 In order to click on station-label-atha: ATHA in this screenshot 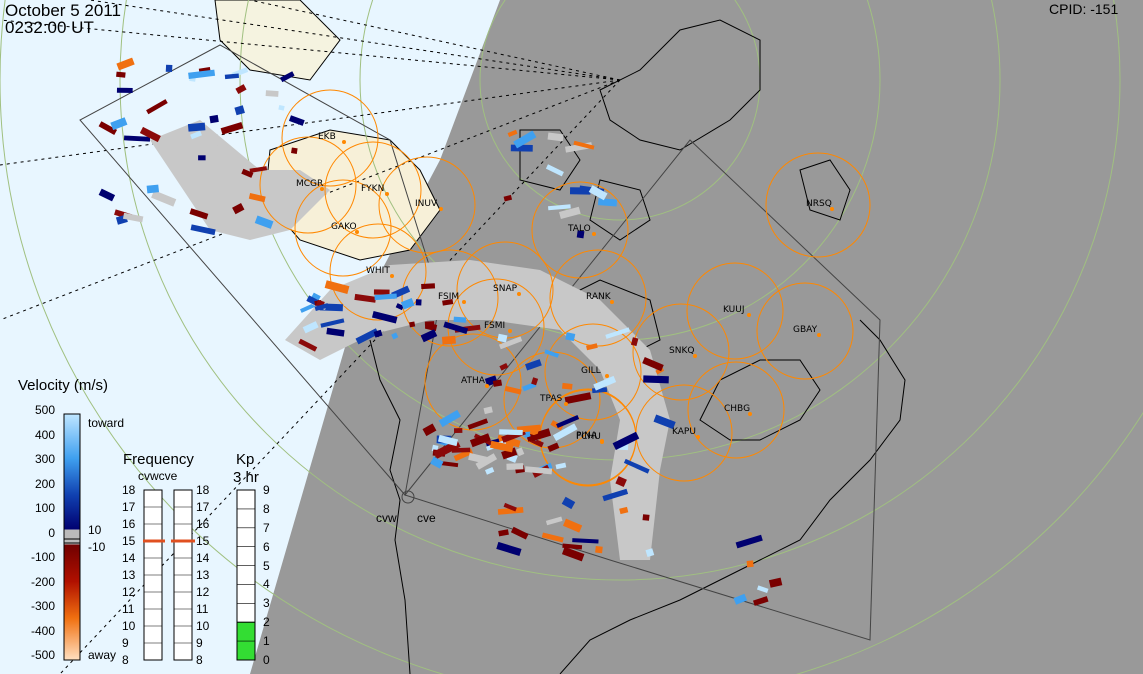, I will do `click(473, 381)`.